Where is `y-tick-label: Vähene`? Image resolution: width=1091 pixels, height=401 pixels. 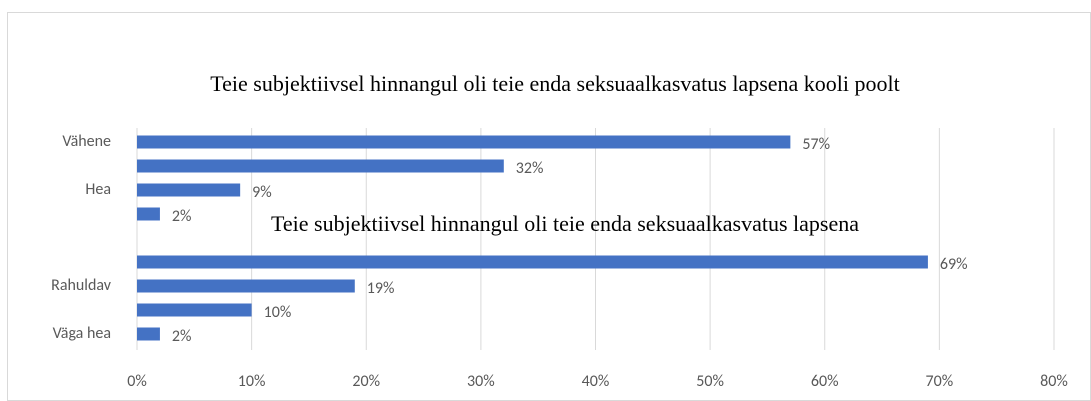 y-tick-label: Vähene is located at coordinates (86, 141).